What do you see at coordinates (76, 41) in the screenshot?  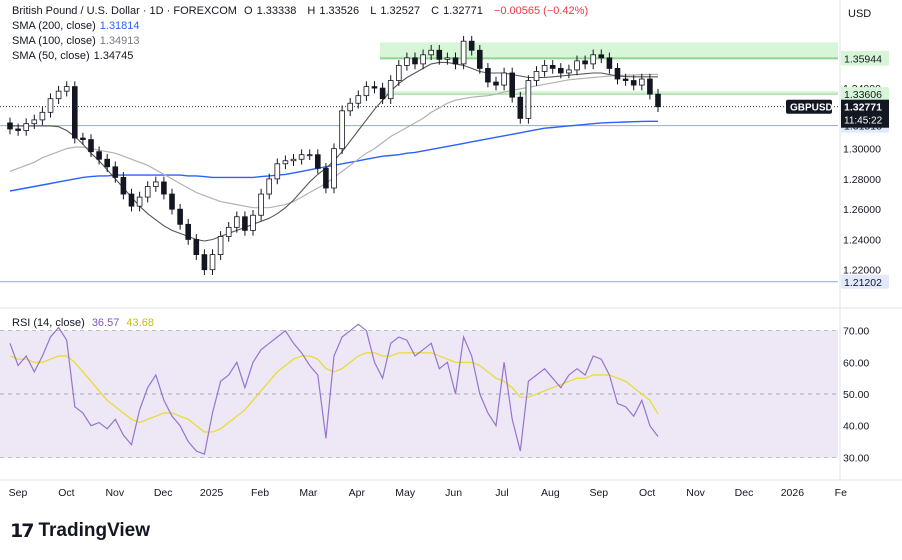 I see `indicator-sma-100: SMA (100, close) 1.34913` at bounding box center [76, 41].